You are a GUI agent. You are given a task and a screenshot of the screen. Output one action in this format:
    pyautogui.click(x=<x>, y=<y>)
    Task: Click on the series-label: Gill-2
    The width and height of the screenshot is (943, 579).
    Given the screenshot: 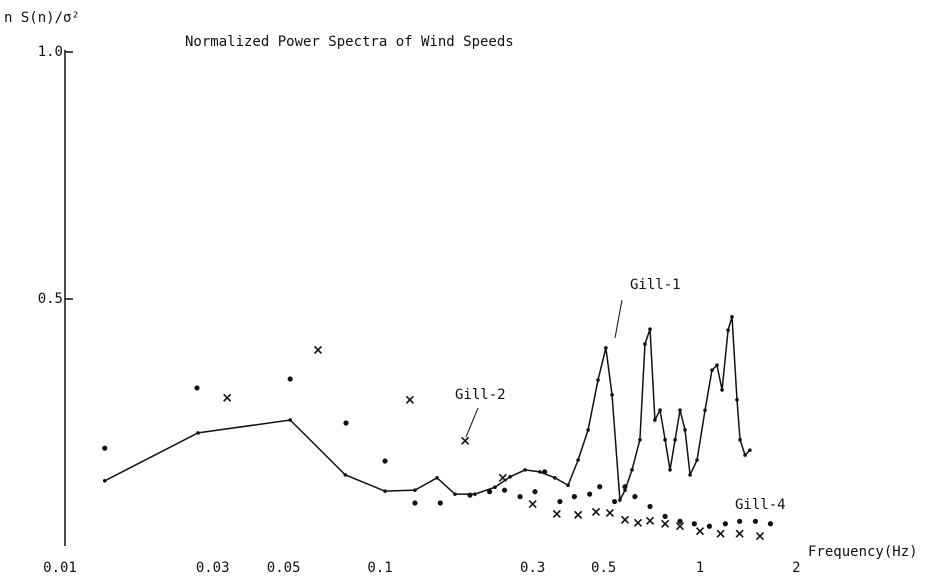 What is the action you would take?
    pyautogui.click(x=480, y=395)
    